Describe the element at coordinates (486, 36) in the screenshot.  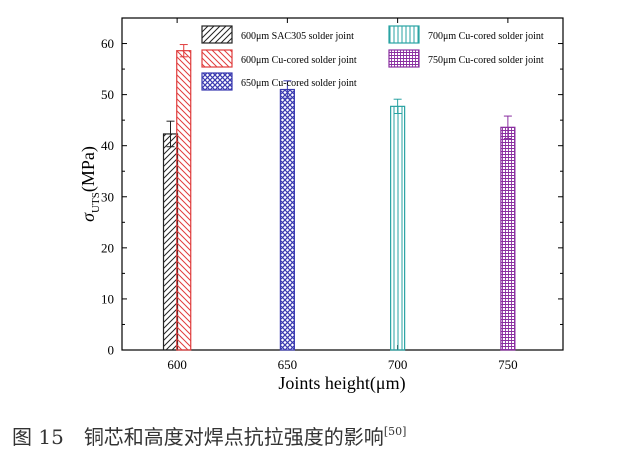
I see `legend-label: 700μm Cu-cored solder joint` at that location.